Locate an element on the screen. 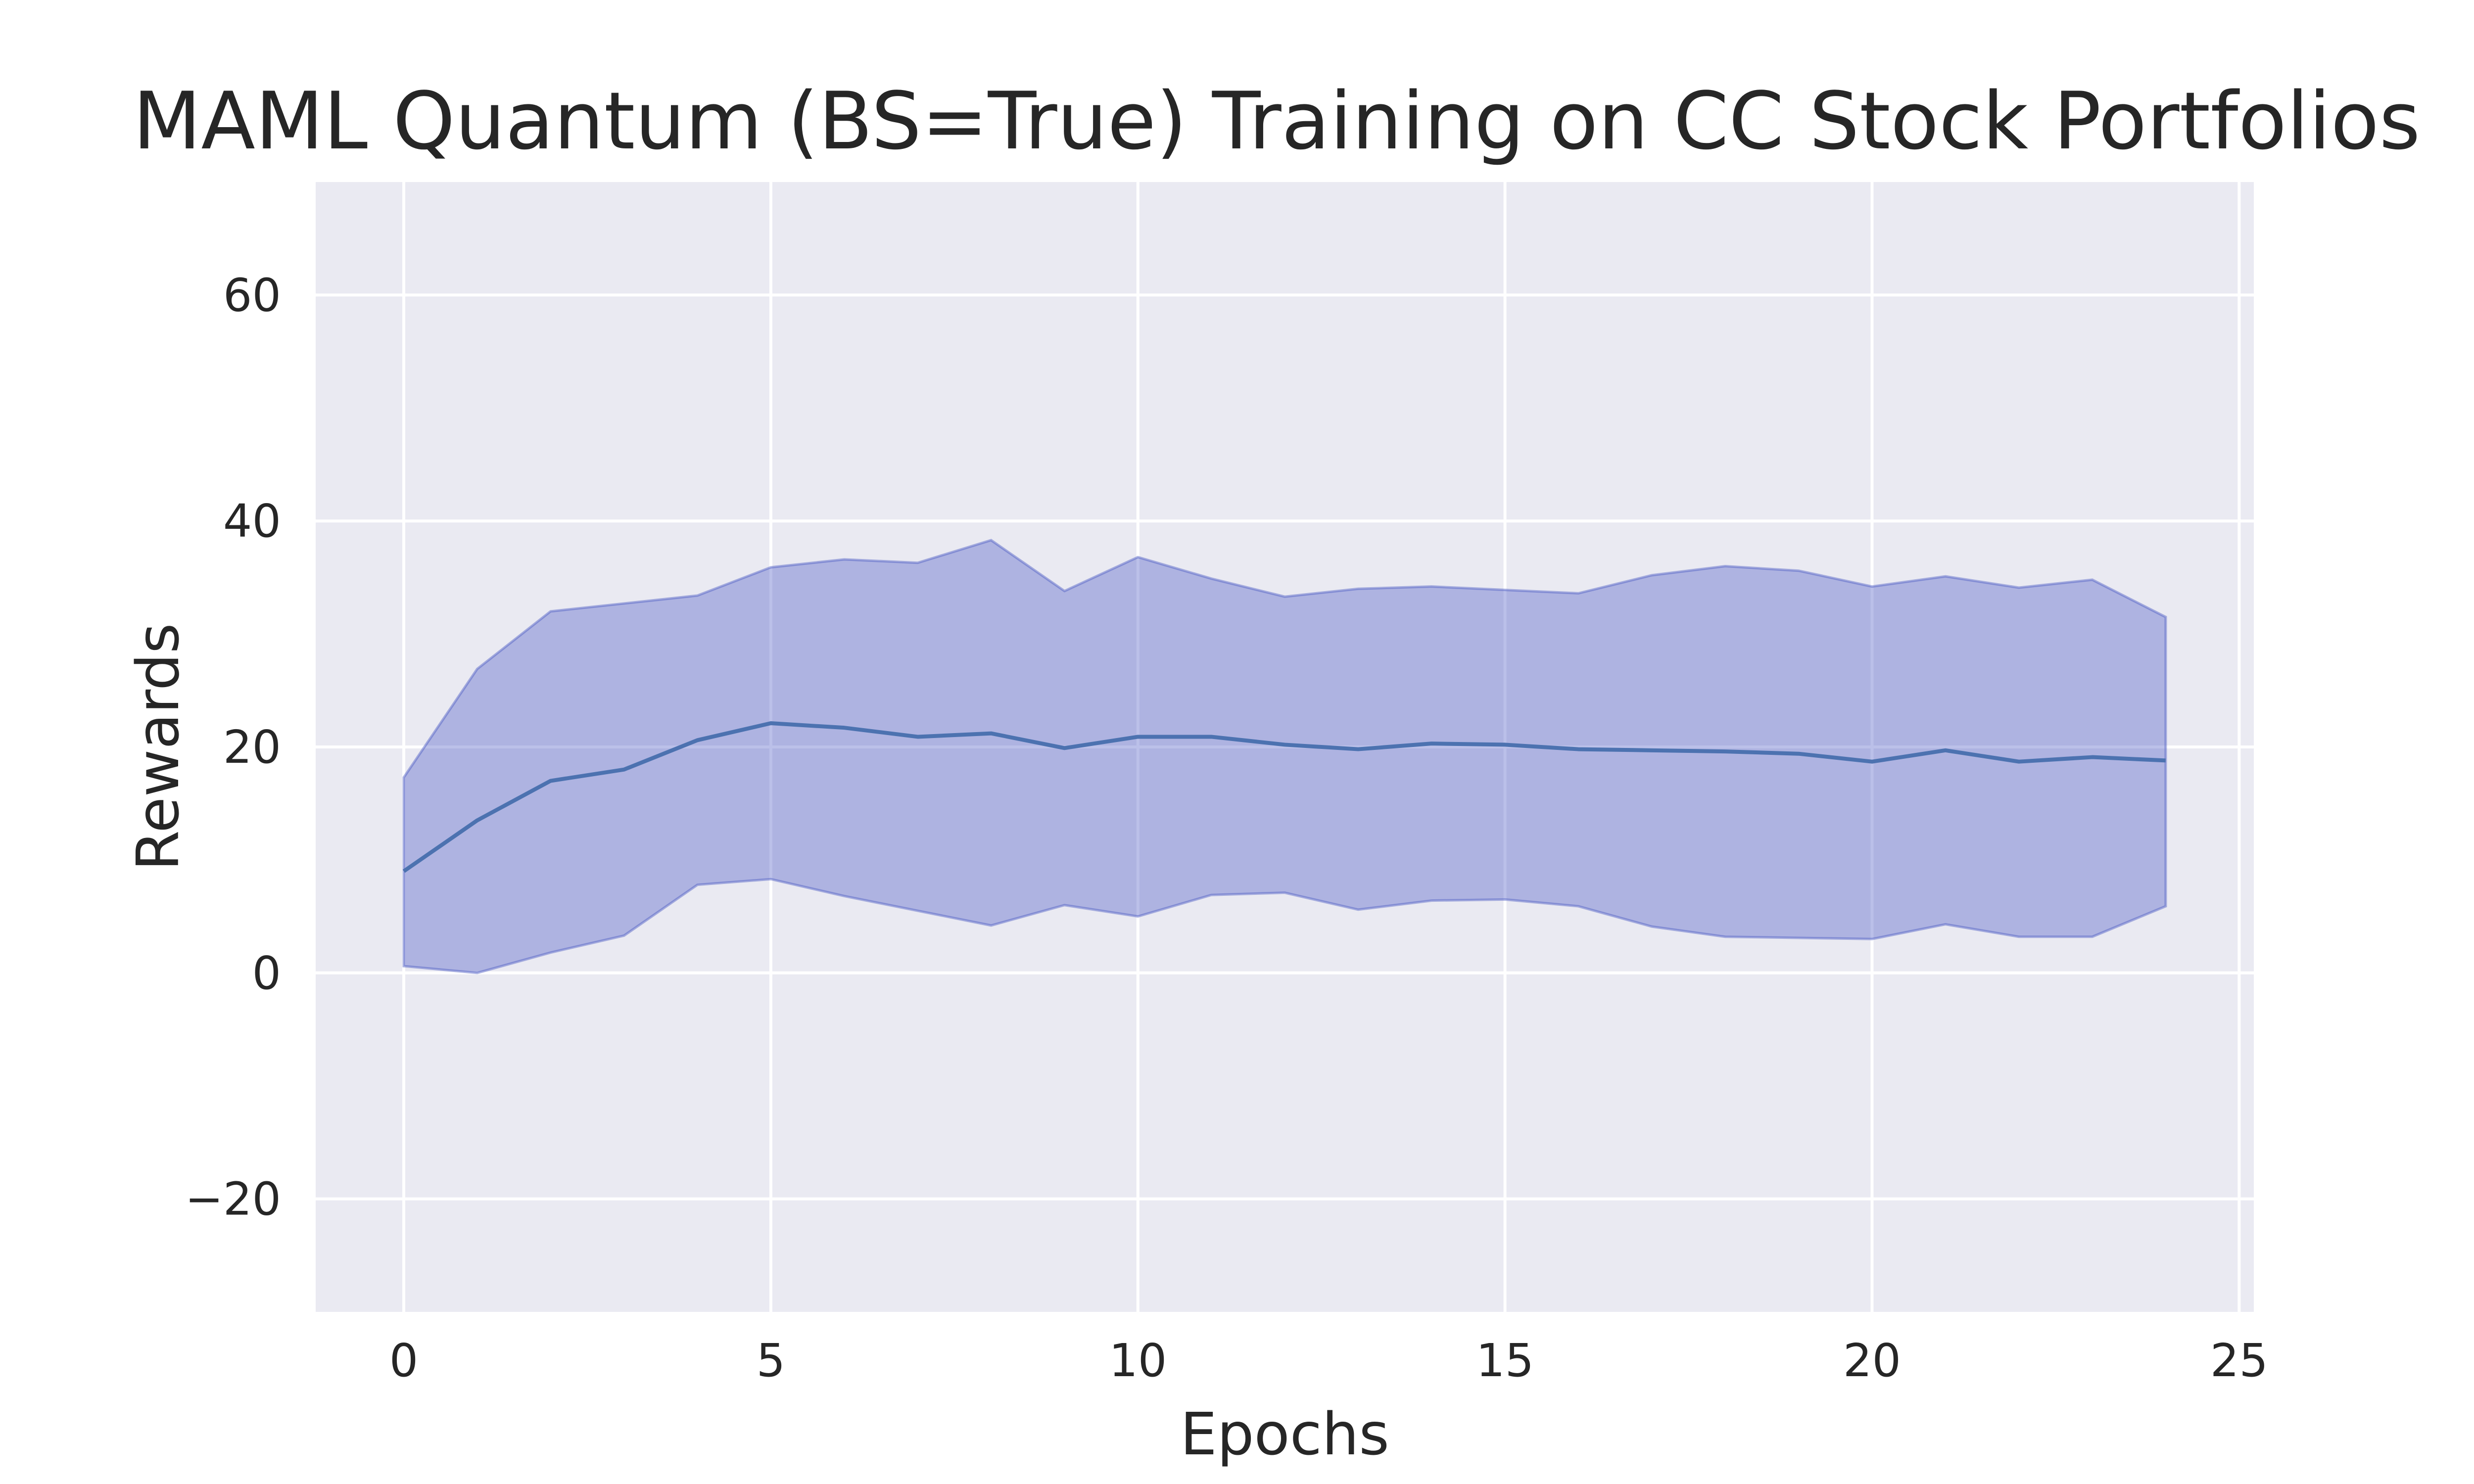  x-tick-label: 0 is located at coordinates (404, 1360).